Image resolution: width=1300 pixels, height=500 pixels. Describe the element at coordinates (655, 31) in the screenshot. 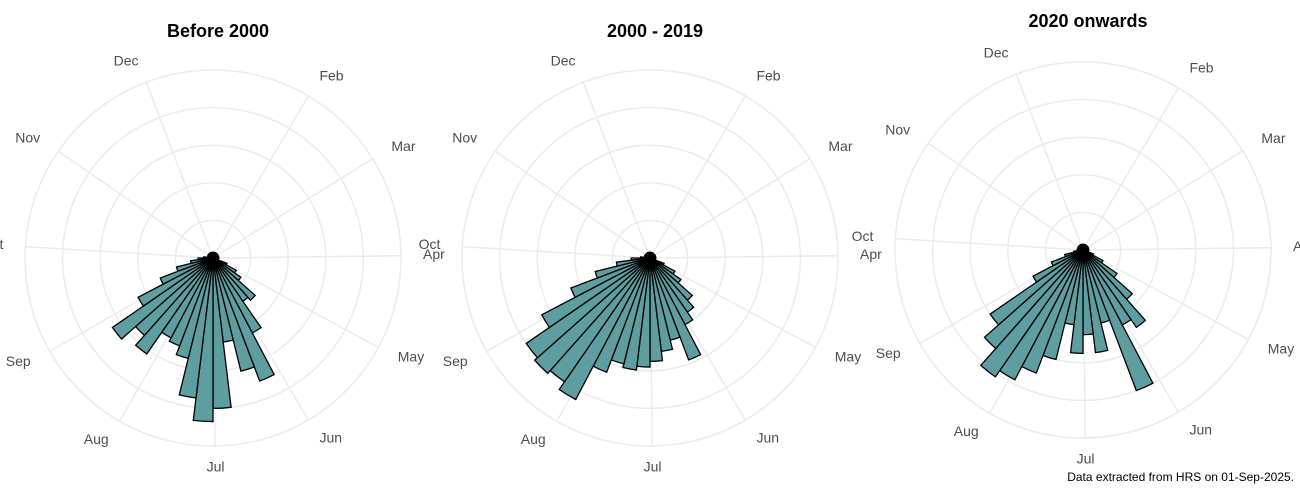

I see `panel-title: 2000 - 2019` at that location.